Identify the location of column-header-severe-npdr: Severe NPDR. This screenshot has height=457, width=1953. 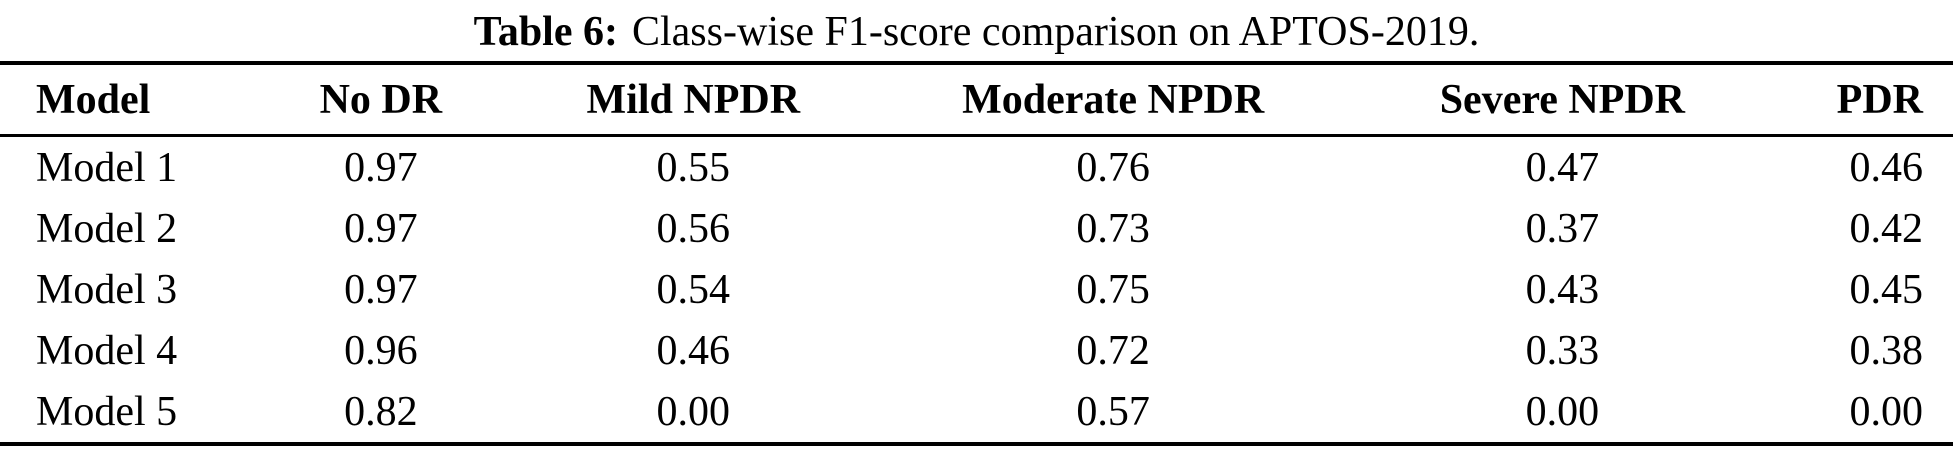
(1562, 100).